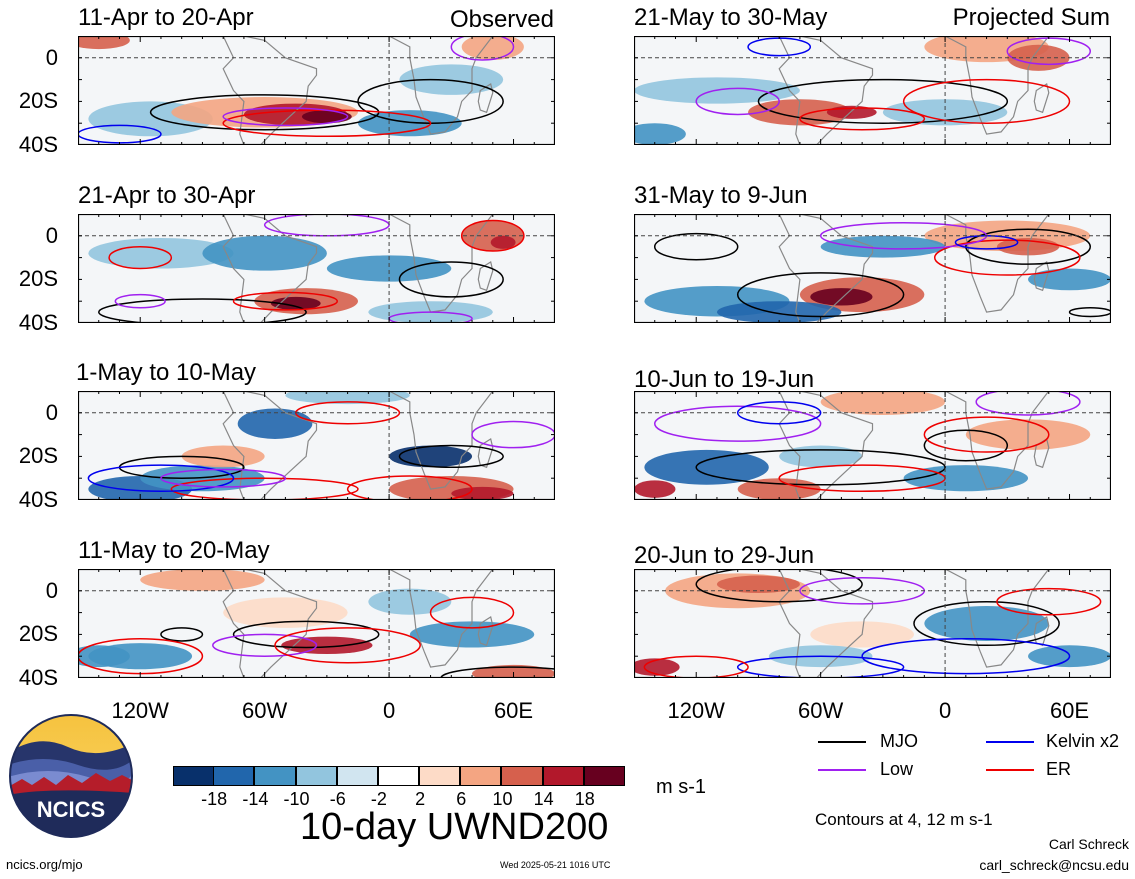 This screenshot has width=1135, height=879. What do you see at coordinates (842, 770) in the screenshot?
I see `legend-line-low` at bounding box center [842, 770].